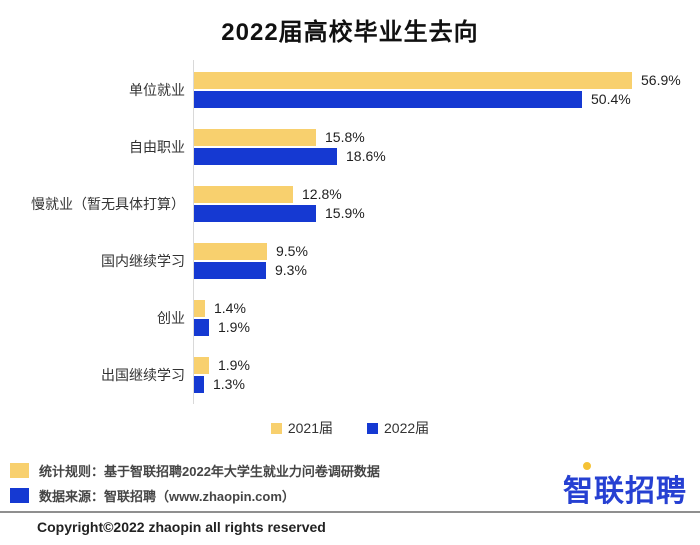 The image size is (700, 545). I want to click on bar-value-label: 50.4%, so click(611, 99).